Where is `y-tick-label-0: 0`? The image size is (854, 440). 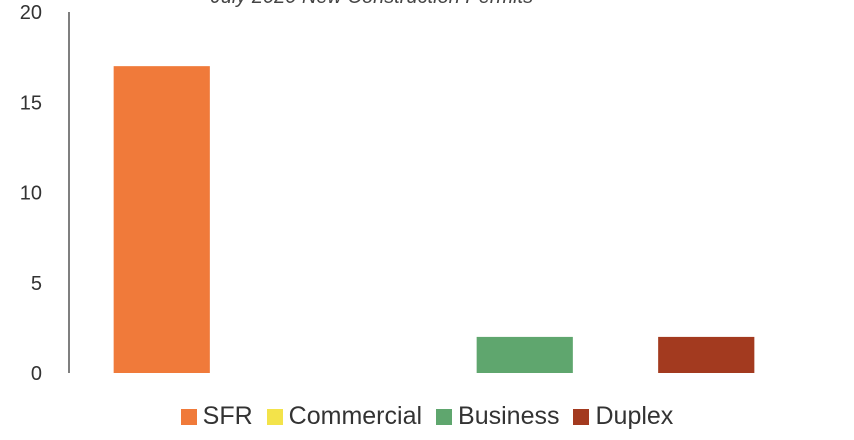 y-tick-label-0: 0 is located at coordinates (36, 374).